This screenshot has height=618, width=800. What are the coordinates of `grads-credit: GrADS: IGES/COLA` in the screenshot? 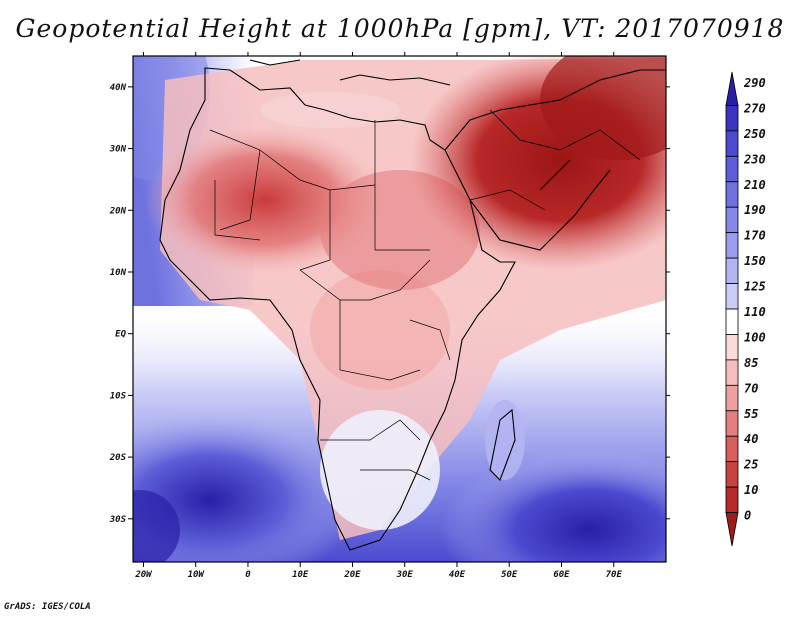 It's located at (47, 607).